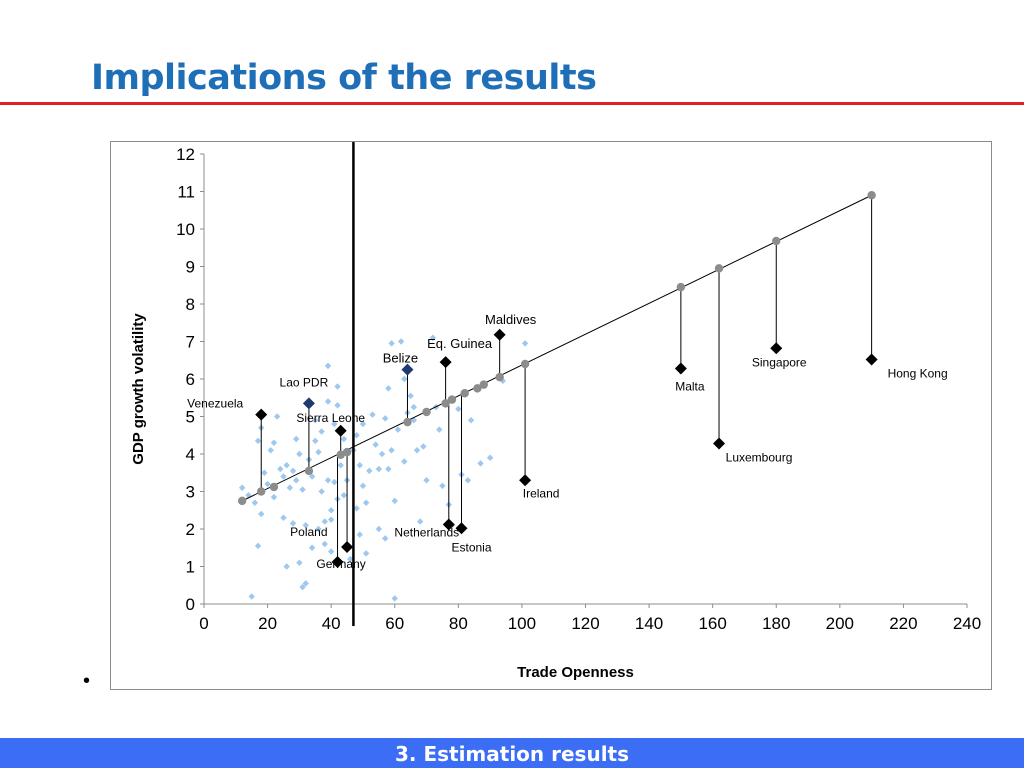 The image size is (1024, 771). I want to click on y-axis-label: GDP growth volatility, so click(138, 389).